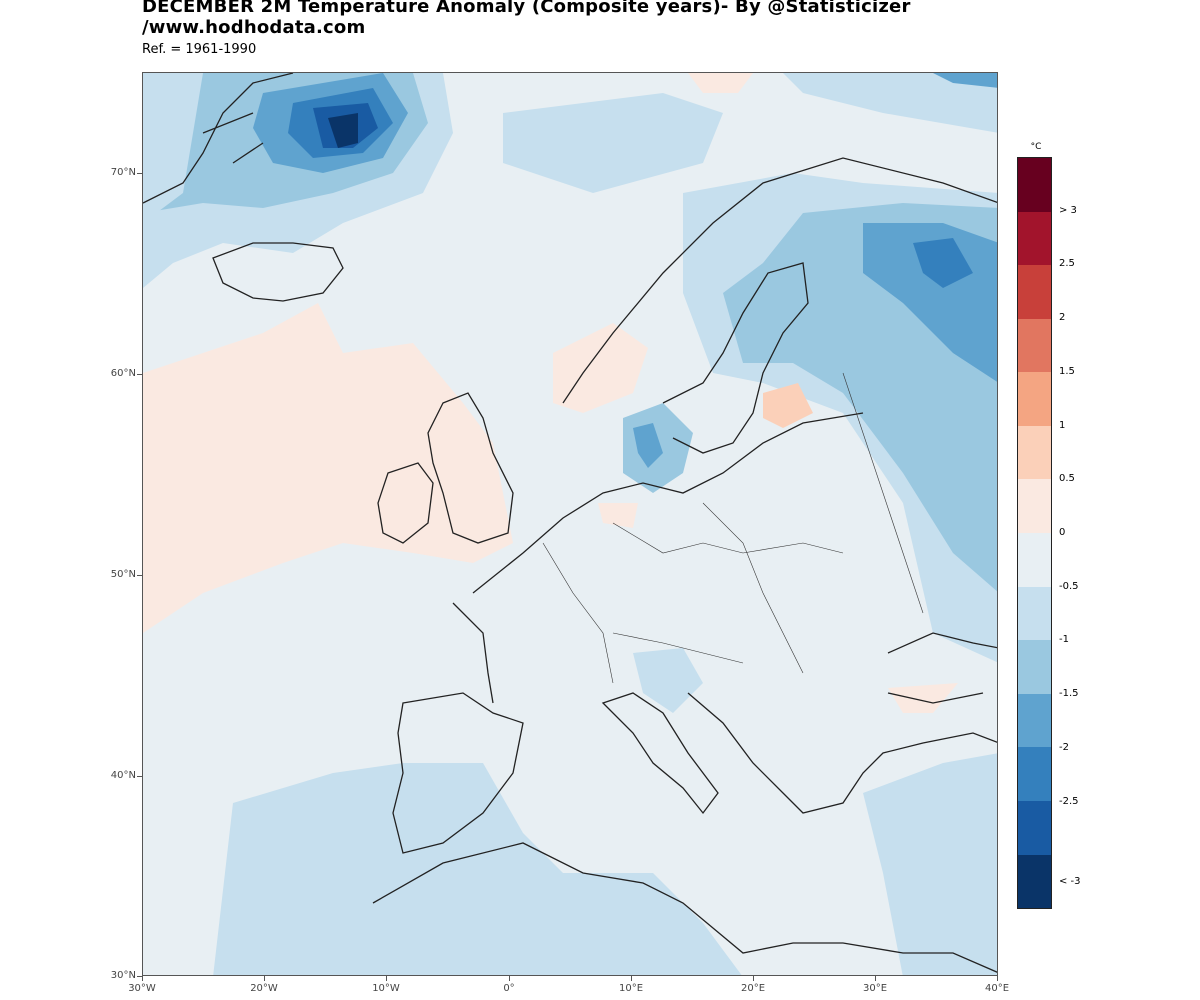 The width and height of the screenshot is (1200, 1000). I want to click on lon-label-0: 0°, so click(509, 988).